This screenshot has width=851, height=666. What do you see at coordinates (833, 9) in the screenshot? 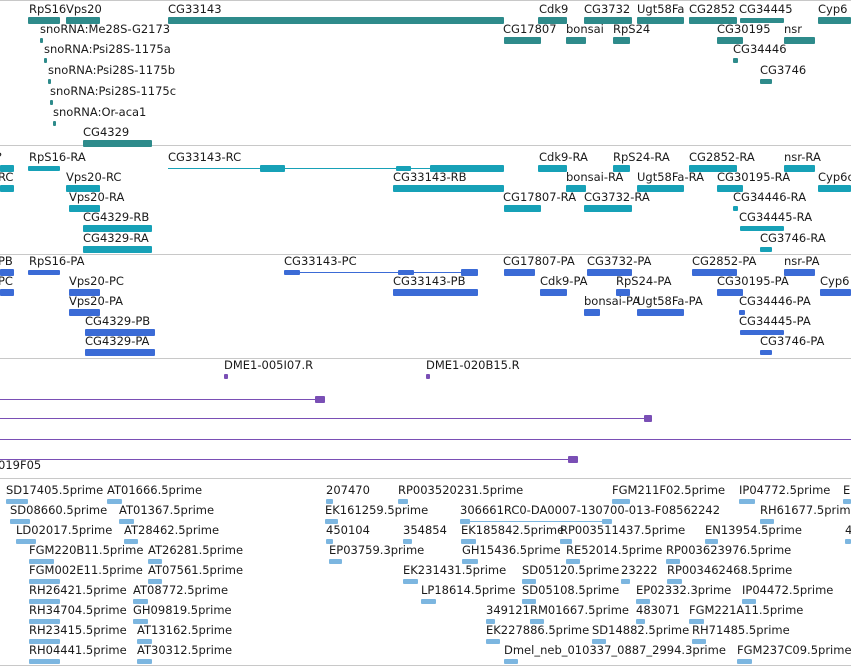
I see `feature-label: Cyp6` at bounding box center [833, 9].